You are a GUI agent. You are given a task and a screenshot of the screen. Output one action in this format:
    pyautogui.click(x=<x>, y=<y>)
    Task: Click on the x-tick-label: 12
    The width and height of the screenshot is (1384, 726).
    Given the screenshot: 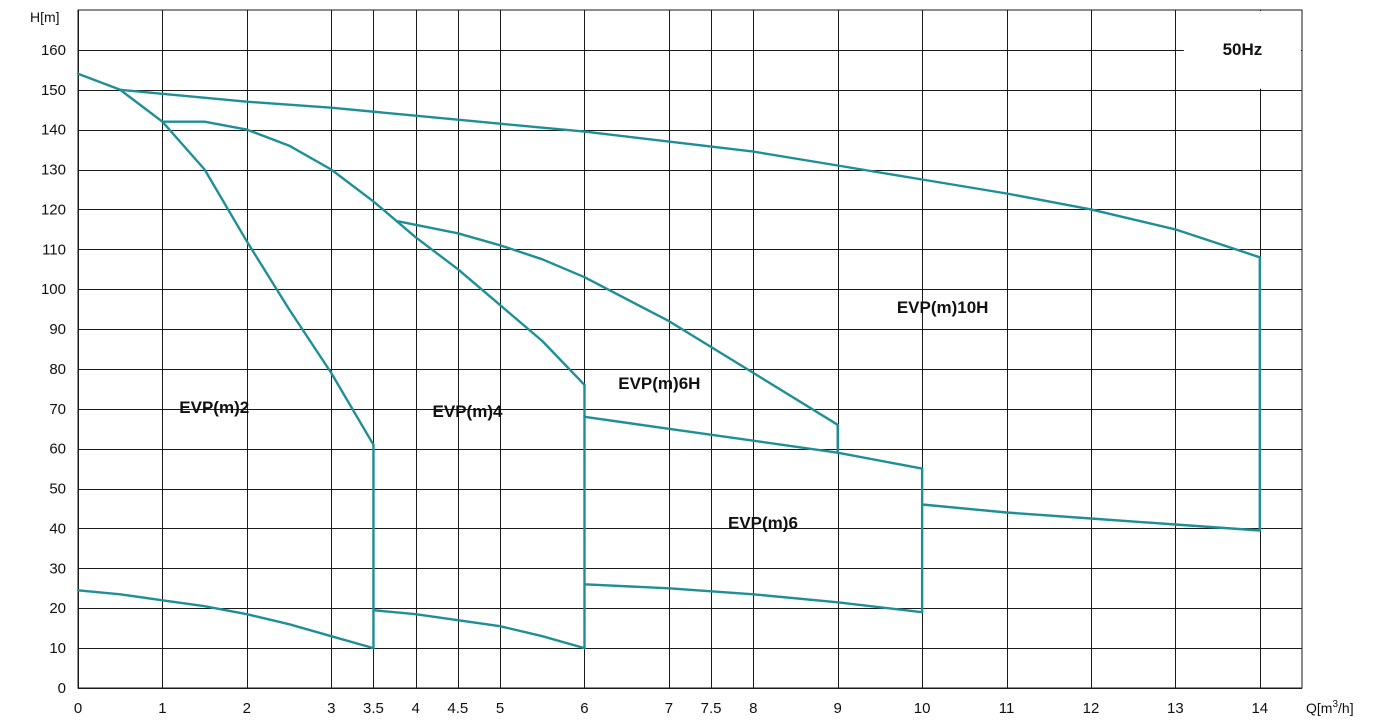 What is the action you would take?
    pyautogui.click(x=1091, y=708)
    